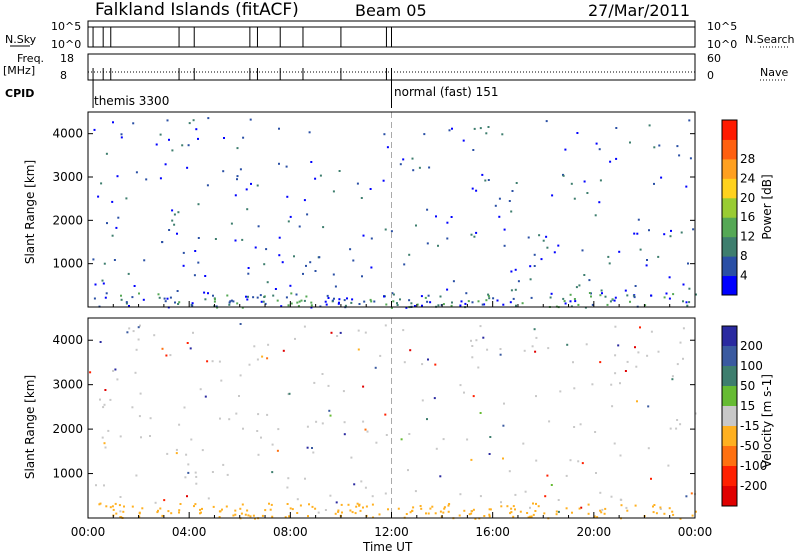 The width and height of the screenshot is (800, 554). Describe the element at coordinates (391, 10) in the screenshot. I see `beam-title: Beam 05` at that location.